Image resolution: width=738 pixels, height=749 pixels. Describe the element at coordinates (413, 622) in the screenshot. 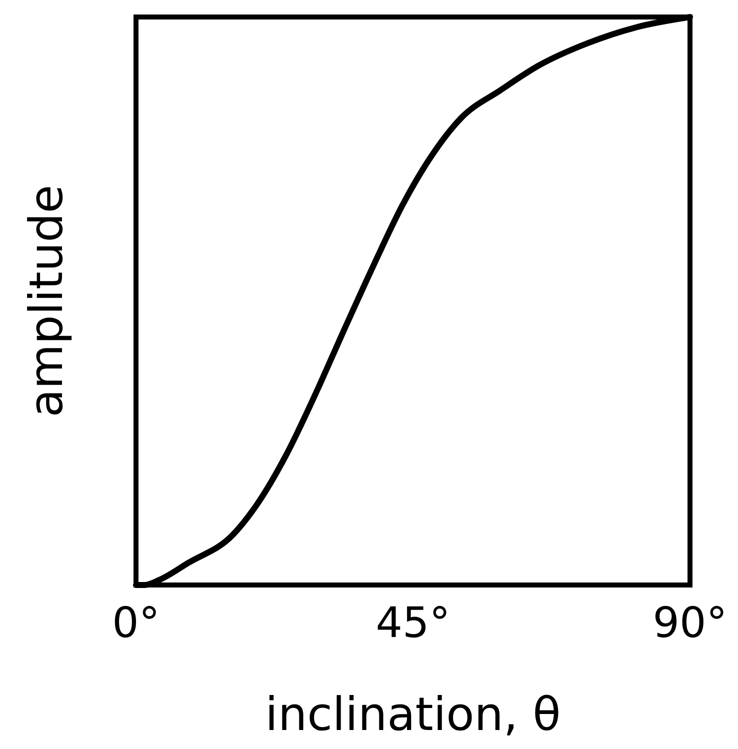

I see `x-tick-label: 45°` at that location.